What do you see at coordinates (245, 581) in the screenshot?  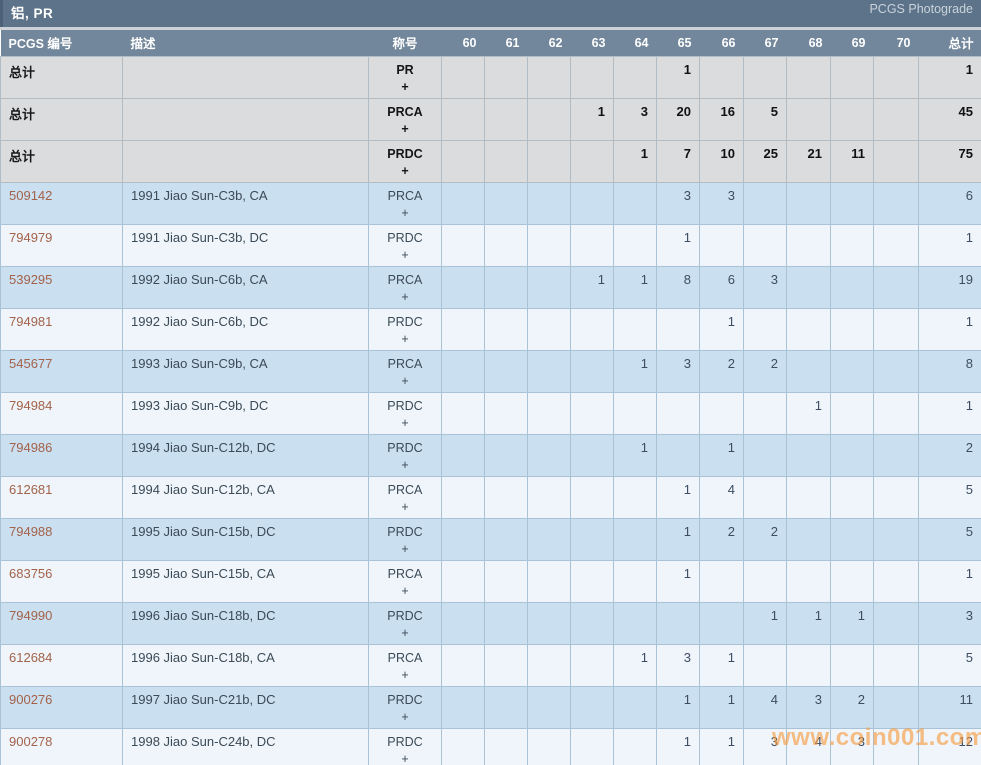 I see `coin-description: 1995 Jiao Sun-C15b, CA` at bounding box center [245, 581].